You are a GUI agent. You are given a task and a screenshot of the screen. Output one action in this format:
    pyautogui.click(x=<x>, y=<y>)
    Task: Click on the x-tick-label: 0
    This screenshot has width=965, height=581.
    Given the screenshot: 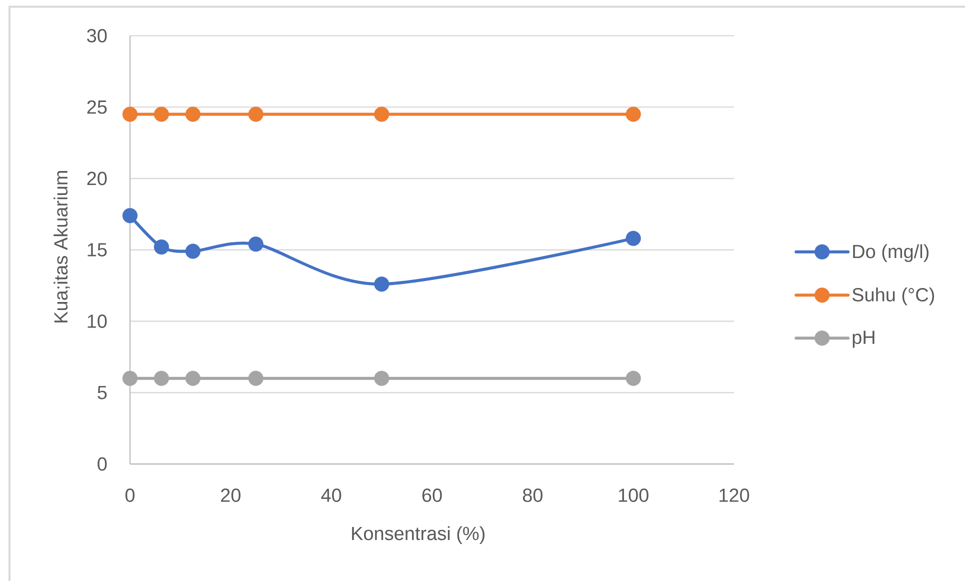 What is the action you would take?
    pyautogui.click(x=130, y=495)
    